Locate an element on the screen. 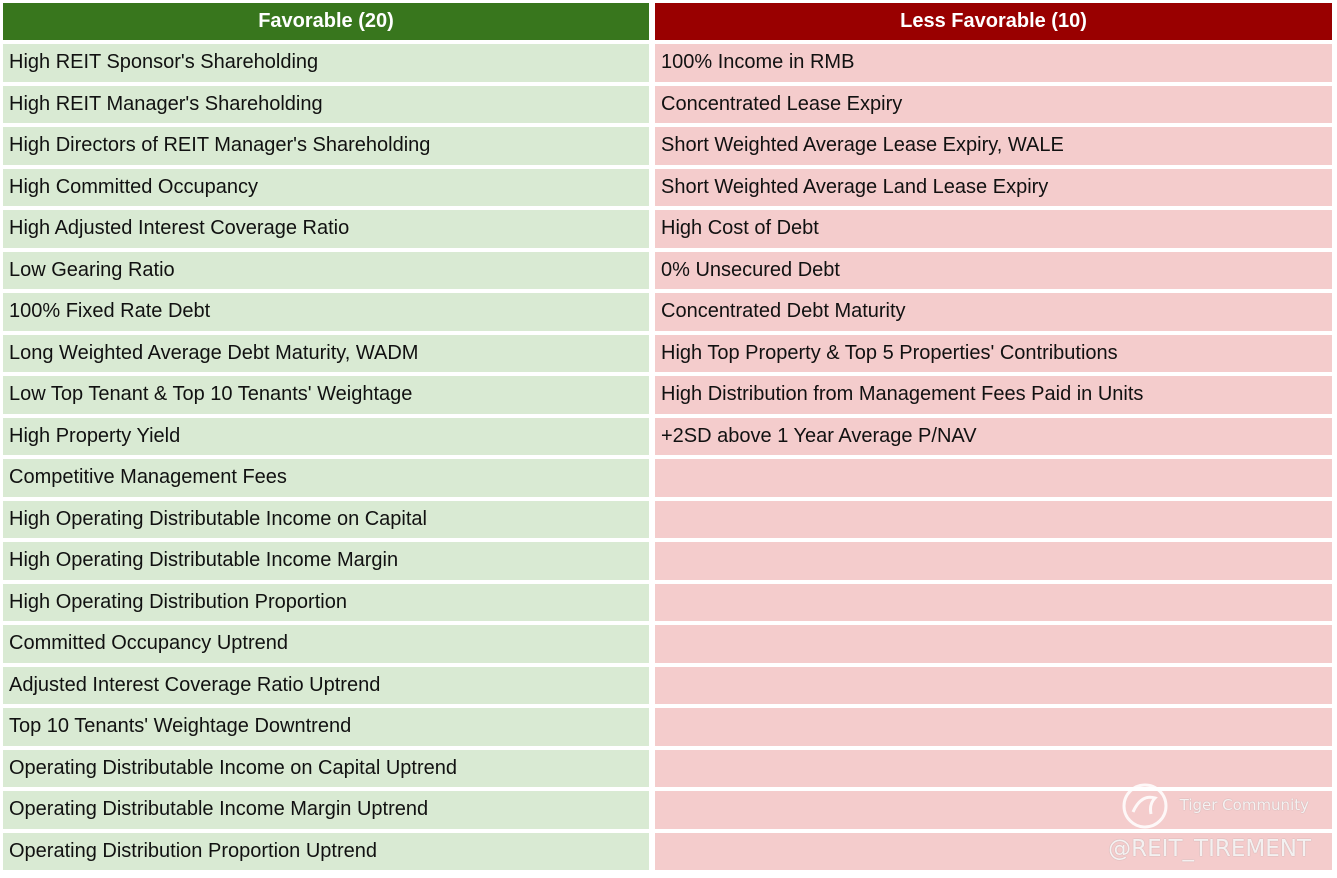  table-cell: 100% Income in RMB is located at coordinates (993, 63).